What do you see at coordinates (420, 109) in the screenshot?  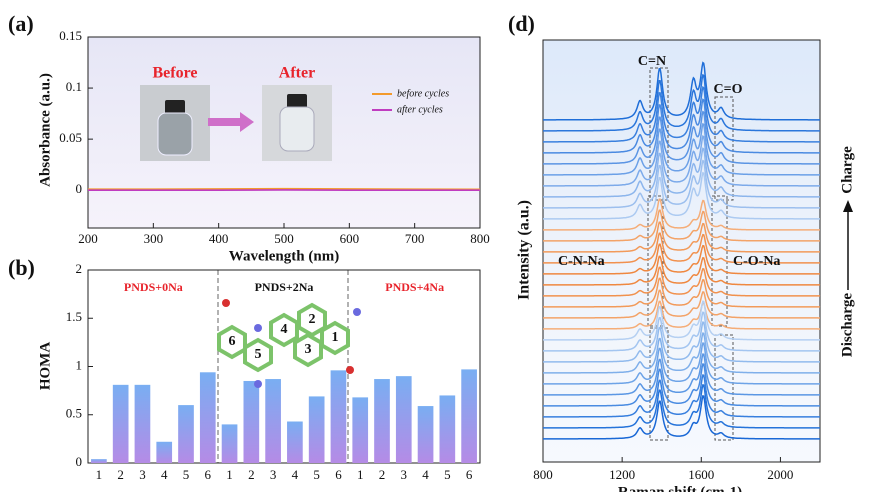 I see `legend-label: after cycles` at bounding box center [420, 109].